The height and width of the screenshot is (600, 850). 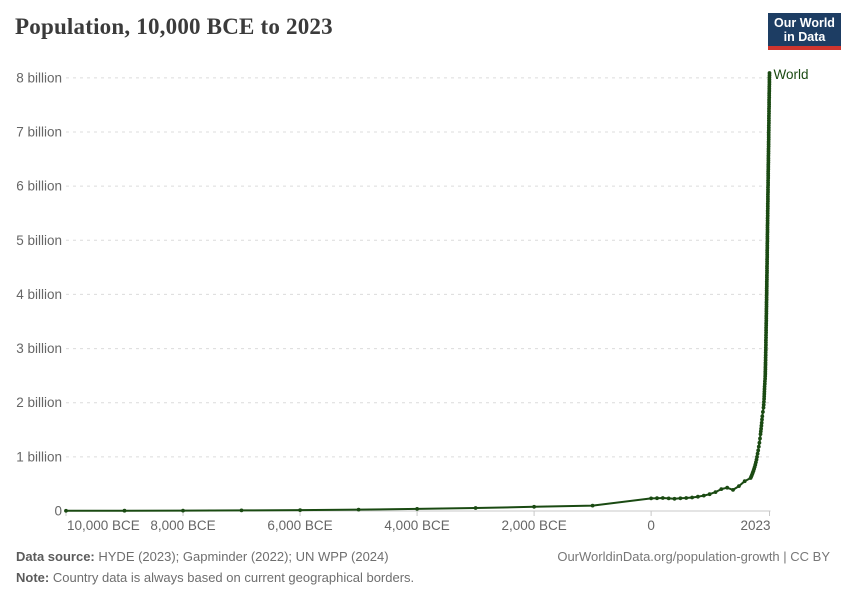 What do you see at coordinates (39, 240) in the screenshot?
I see `y-tick-label: 5 billion` at bounding box center [39, 240].